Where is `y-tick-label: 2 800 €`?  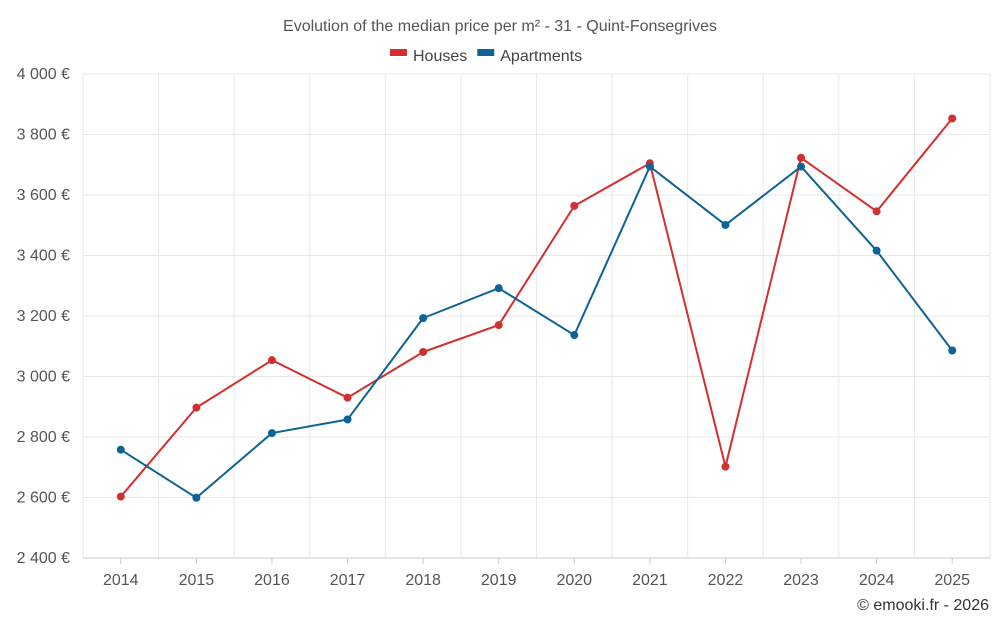
y-tick-label: 2 800 € is located at coordinates (43, 437).